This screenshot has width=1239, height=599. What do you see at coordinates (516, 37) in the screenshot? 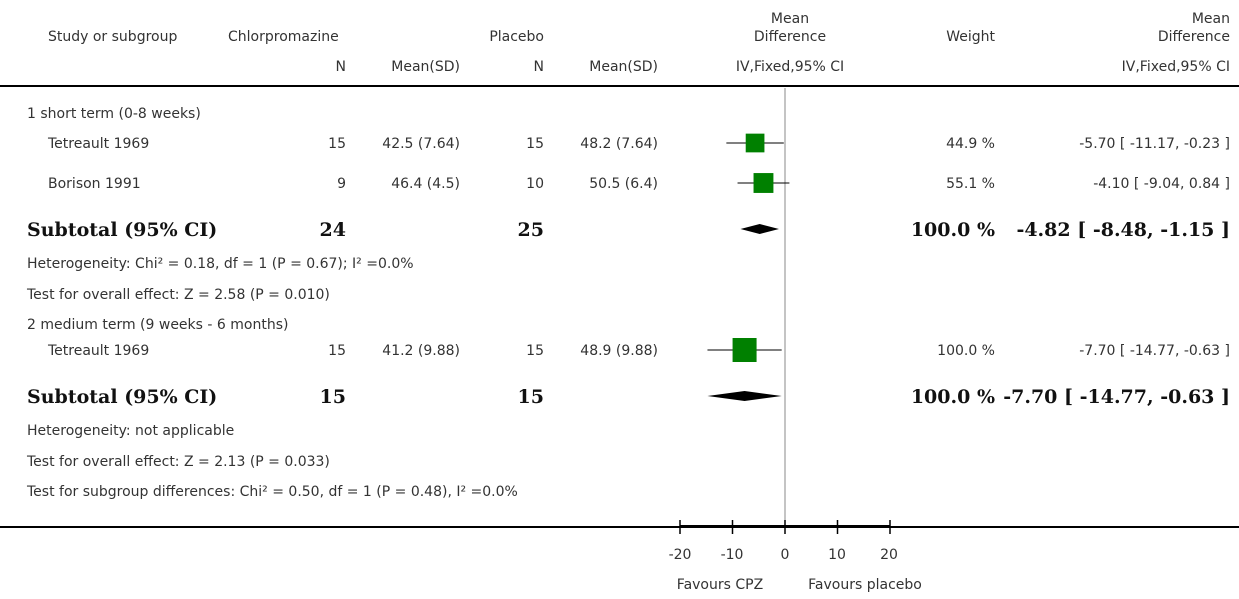
I see `header-group-placebo: Placebo` at bounding box center [516, 37].